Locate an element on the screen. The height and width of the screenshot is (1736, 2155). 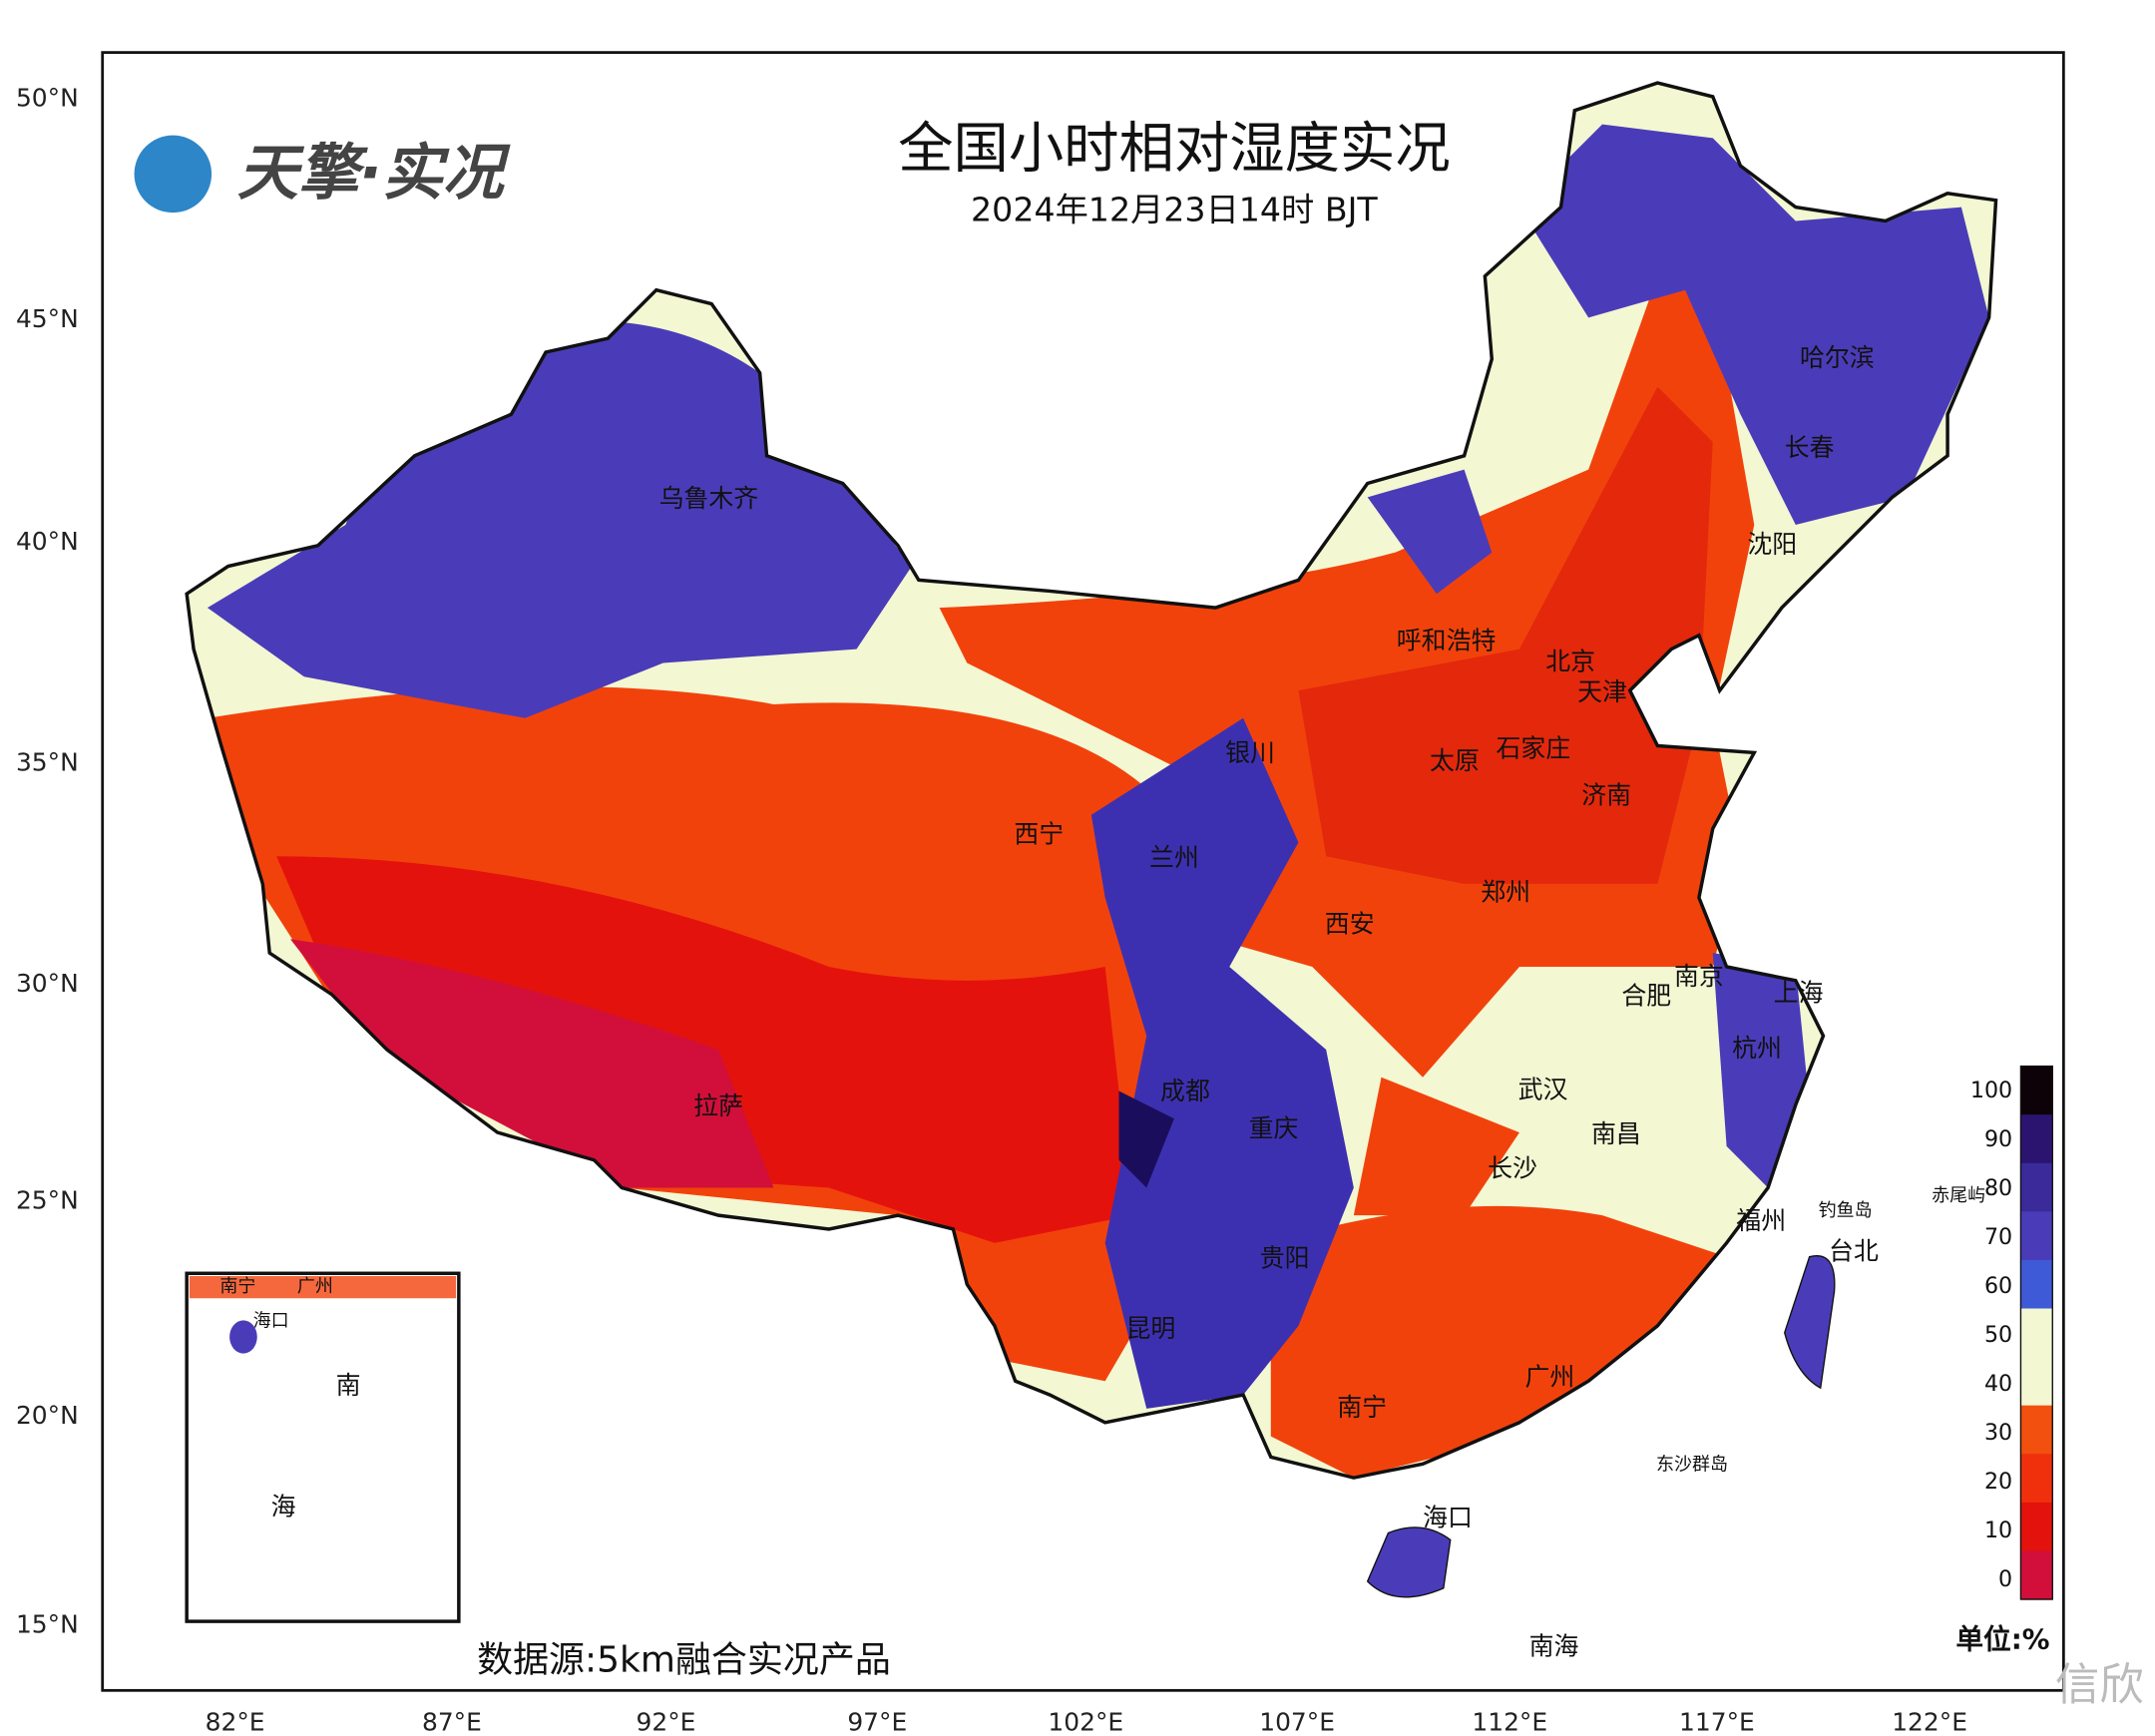
city-label: 长春 is located at coordinates (1810, 447).